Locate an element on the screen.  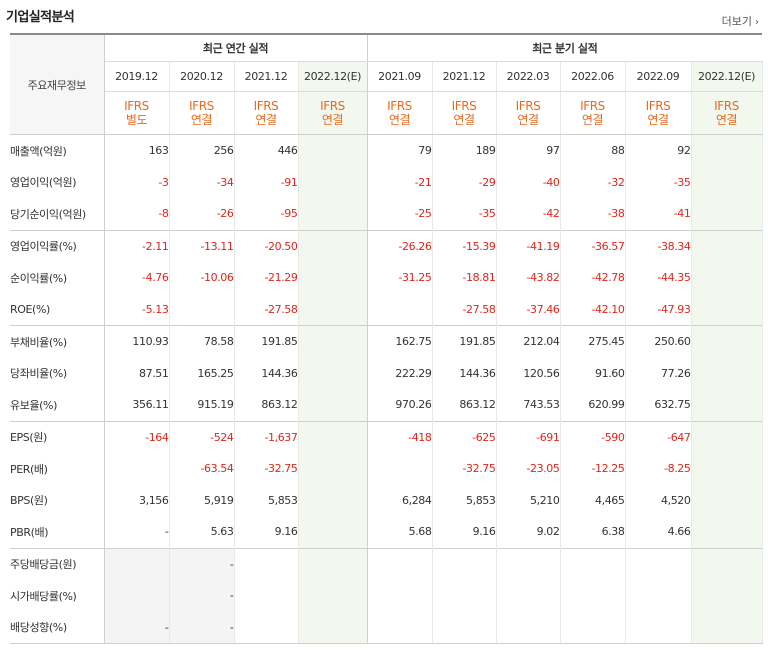
value-cell: -20.50 is located at coordinates (266, 245).